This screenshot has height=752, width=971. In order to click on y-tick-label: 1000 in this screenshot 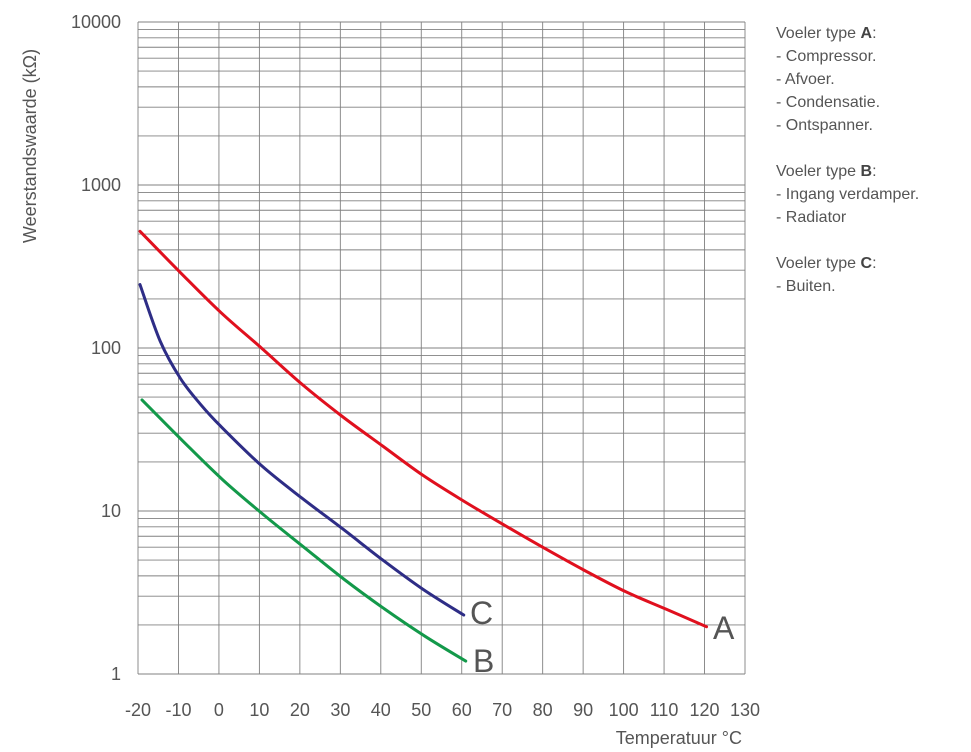, I will do `click(101, 185)`.